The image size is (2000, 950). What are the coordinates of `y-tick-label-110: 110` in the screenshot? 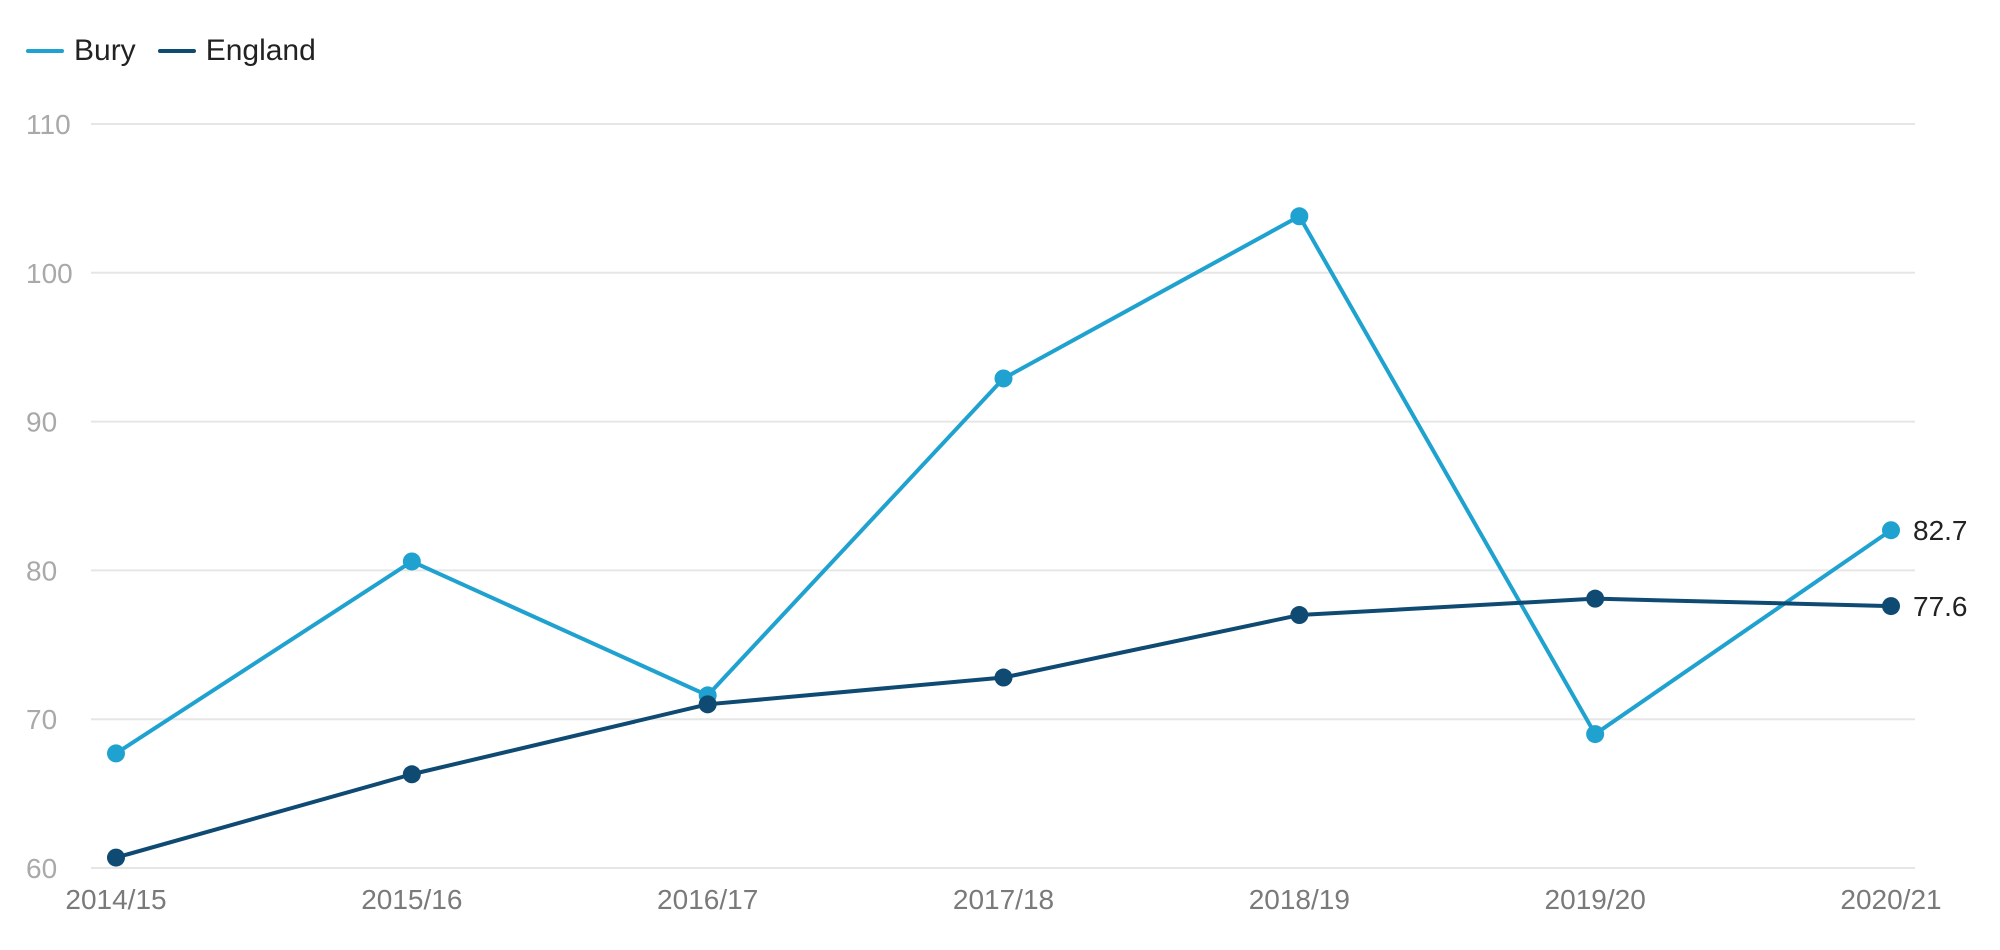 It's located at (48, 124).